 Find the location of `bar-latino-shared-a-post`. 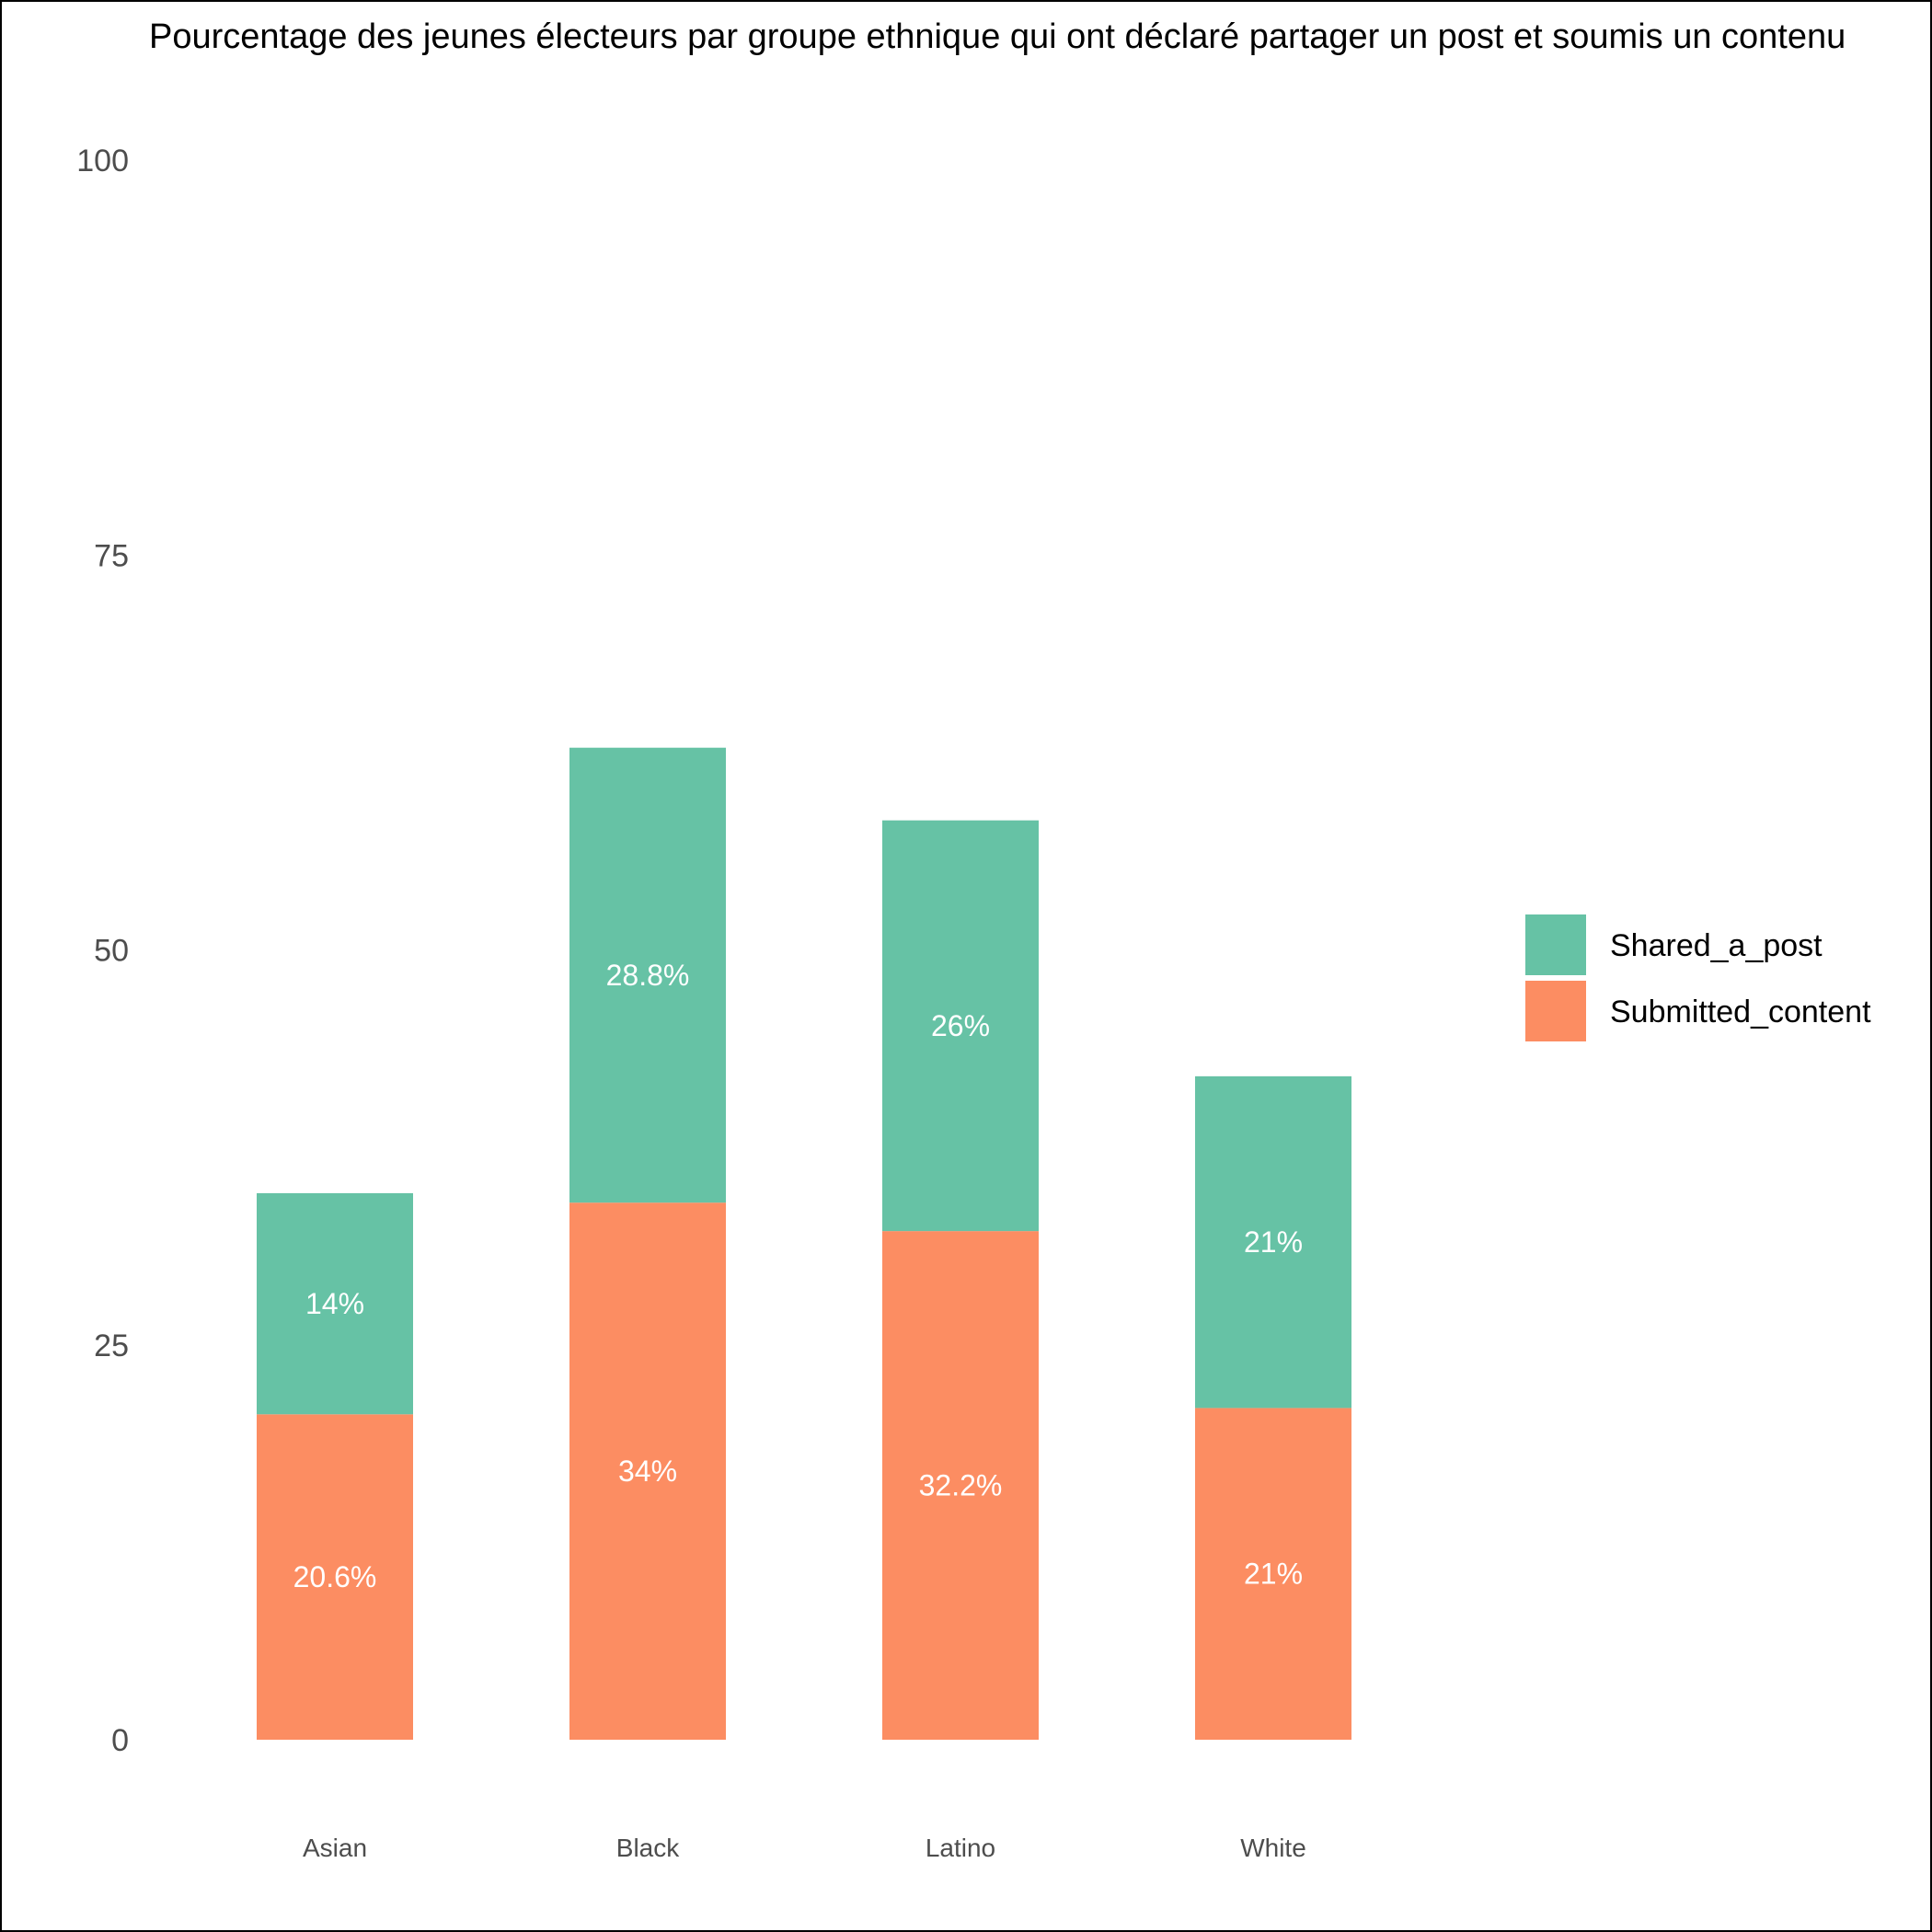

bar-latino-shared-a-post is located at coordinates (960, 1026).